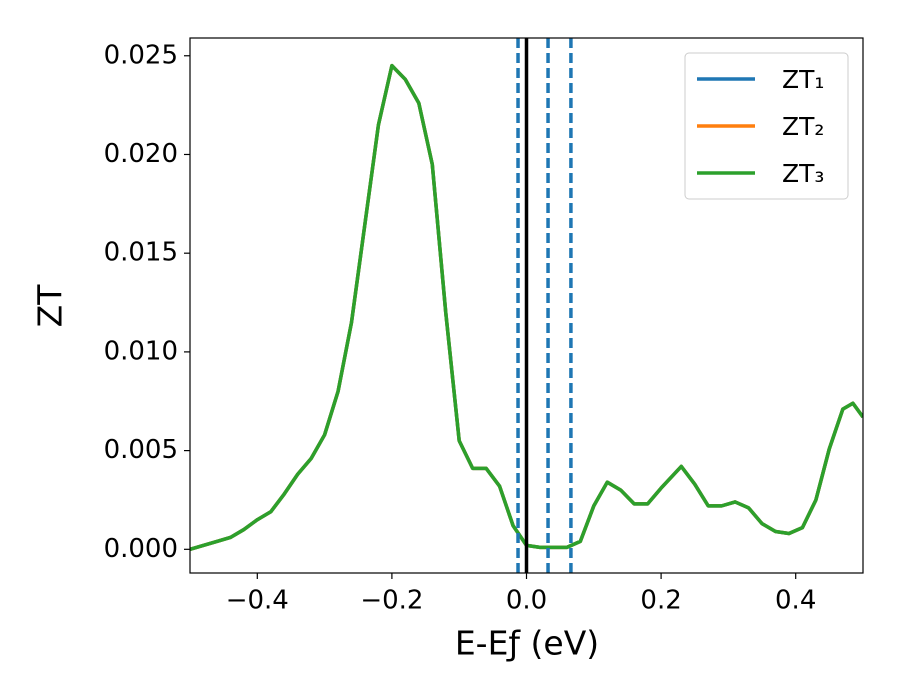  Describe the element at coordinates (527, 643) in the screenshot. I see `x-axis-label: E-Eƒ (eV)` at that location.